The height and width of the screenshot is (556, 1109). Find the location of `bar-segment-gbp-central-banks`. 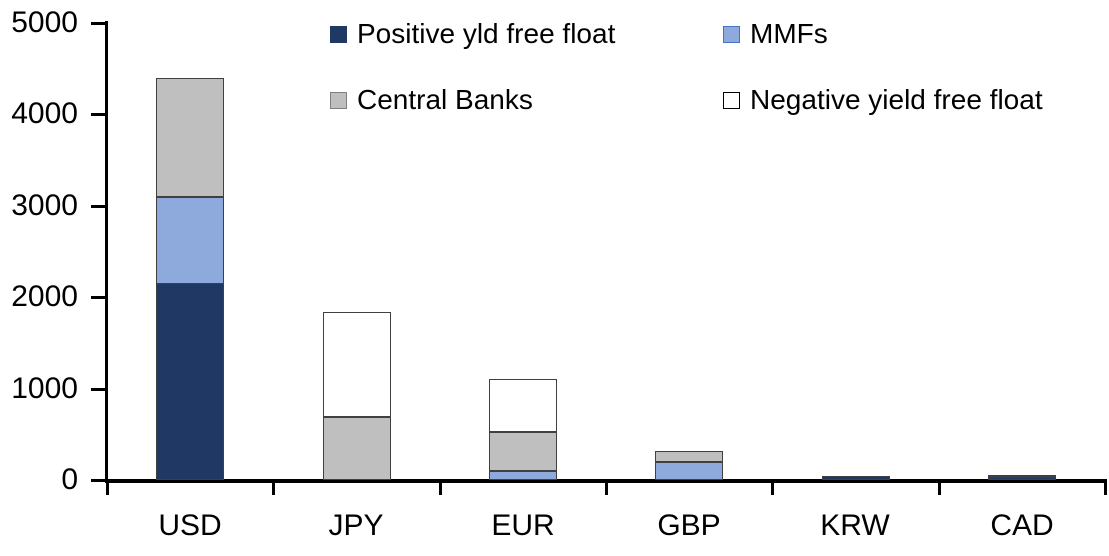

bar-segment-gbp-central-banks is located at coordinates (689, 456).